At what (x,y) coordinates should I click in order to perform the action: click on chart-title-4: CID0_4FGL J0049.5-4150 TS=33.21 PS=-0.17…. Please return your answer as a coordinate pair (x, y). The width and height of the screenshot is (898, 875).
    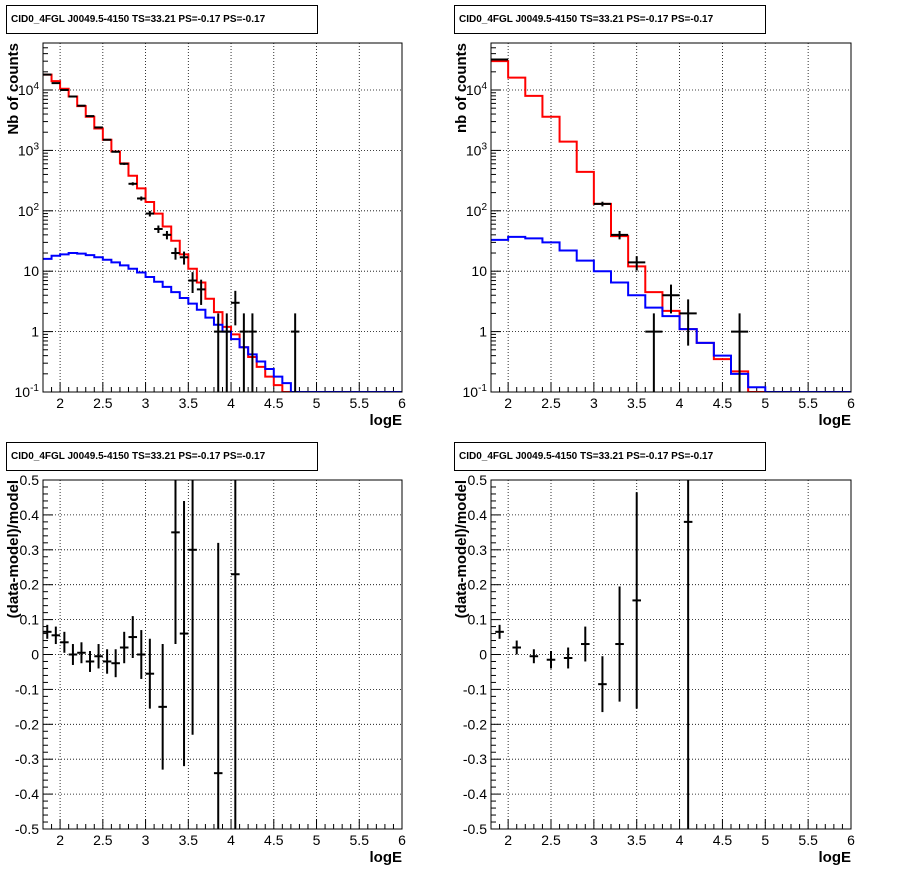
    Looking at the image, I should click on (610, 456).